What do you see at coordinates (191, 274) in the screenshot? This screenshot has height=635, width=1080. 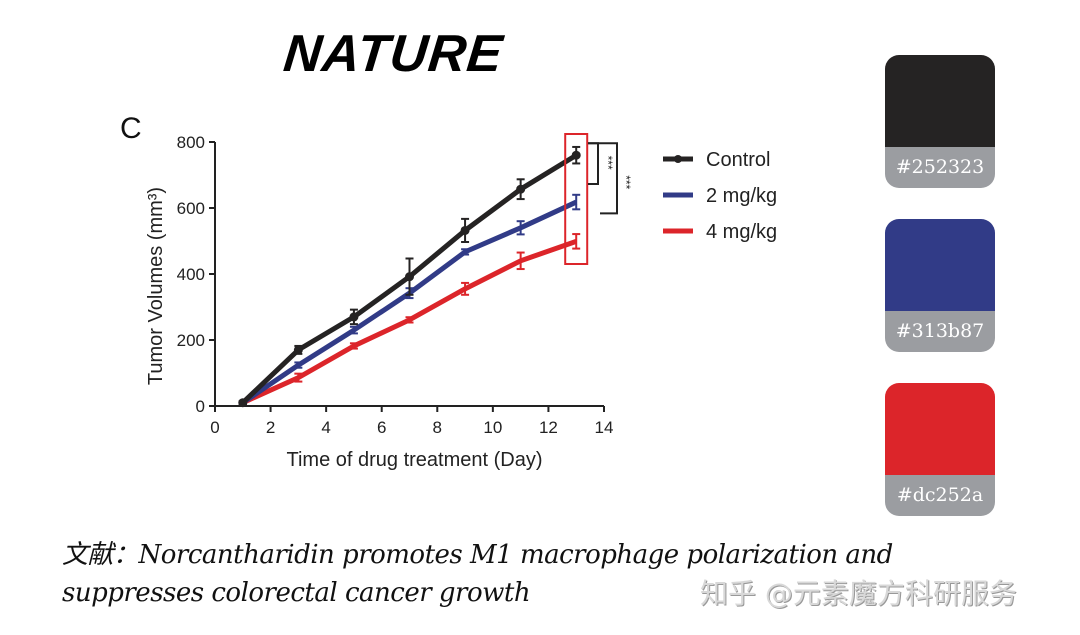 I see `y-tick-label: 400` at bounding box center [191, 274].